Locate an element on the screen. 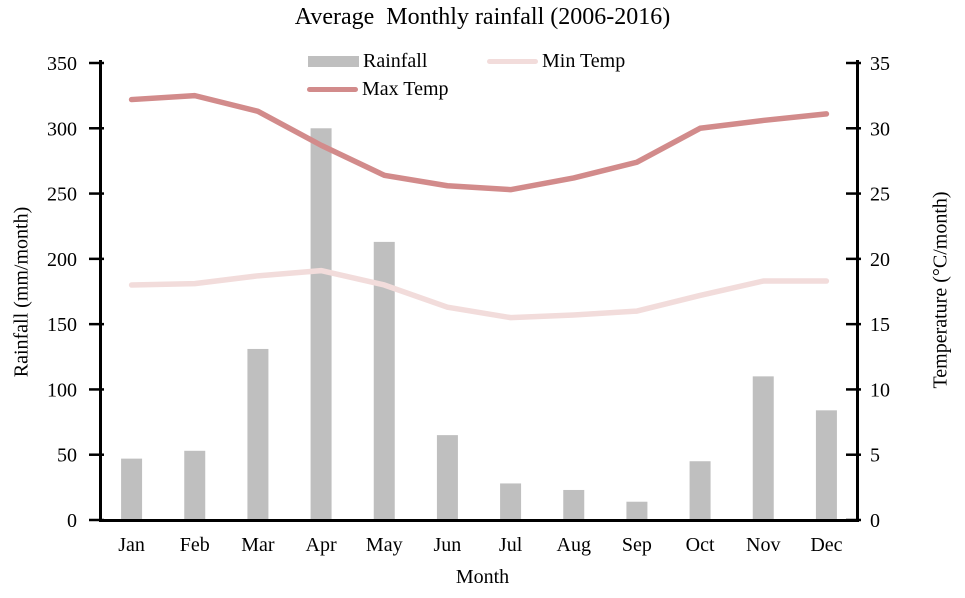  legend-item-max-temp: Max Temp is located at coordinates (378, 89).